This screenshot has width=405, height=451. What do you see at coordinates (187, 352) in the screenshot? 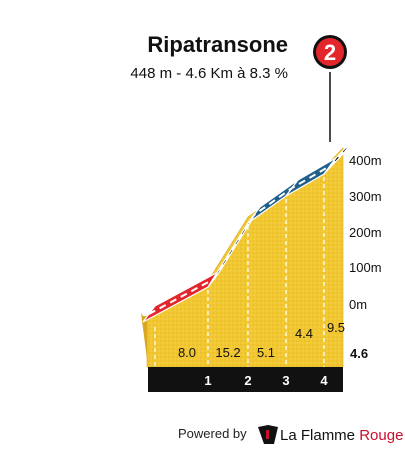
I see `gradient-label-1: 8.0` at bounding box center [187, 352].